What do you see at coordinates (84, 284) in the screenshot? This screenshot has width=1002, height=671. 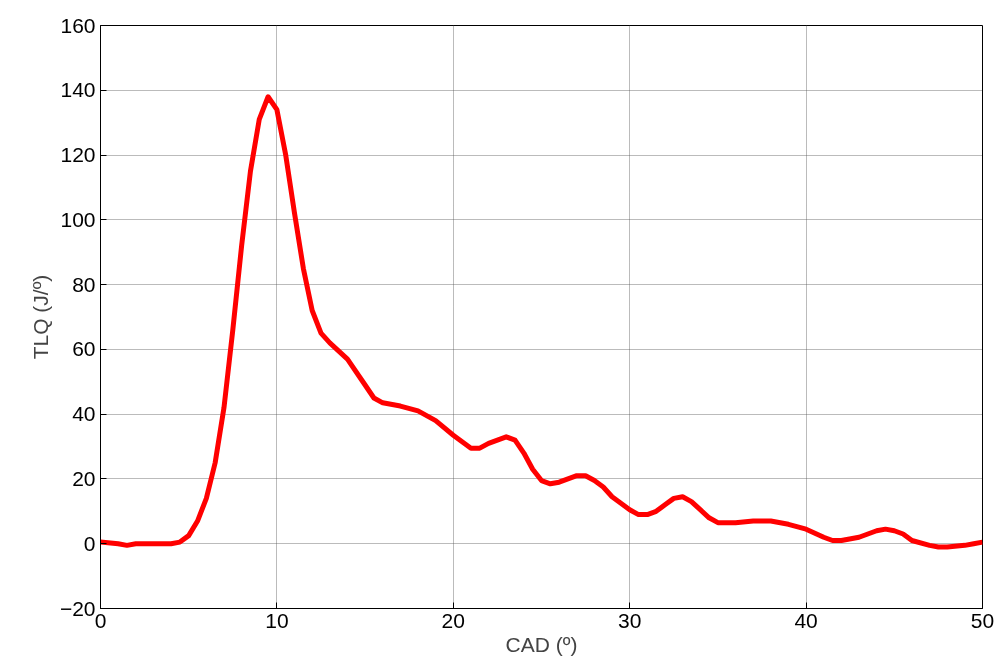 I see `y-tick-label: 80` at bounding box center [84, 284].